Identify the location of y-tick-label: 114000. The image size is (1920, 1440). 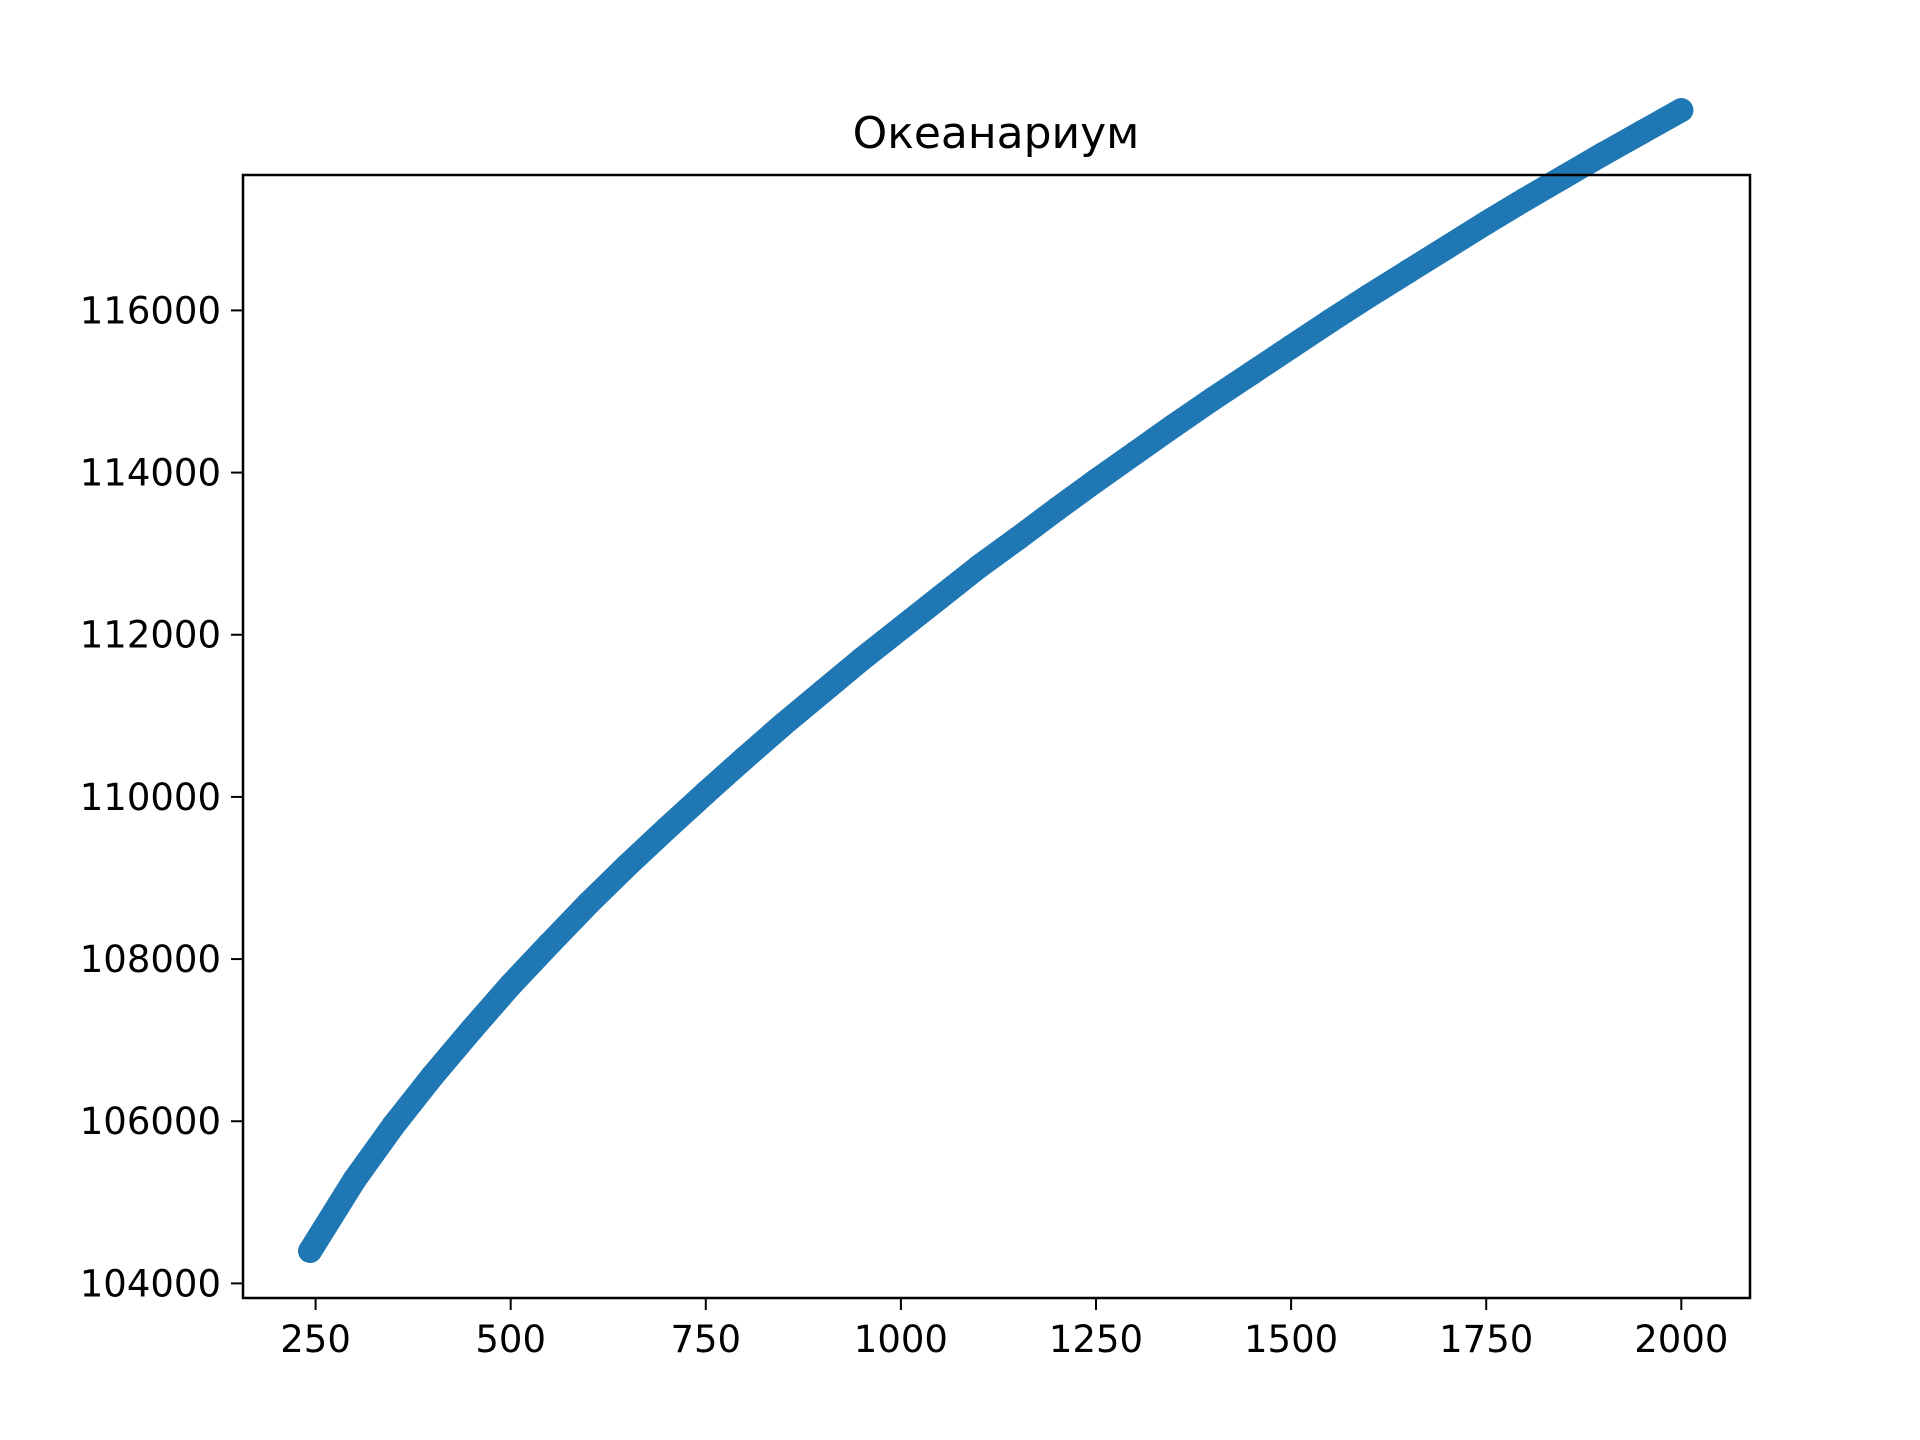
(150, 473).